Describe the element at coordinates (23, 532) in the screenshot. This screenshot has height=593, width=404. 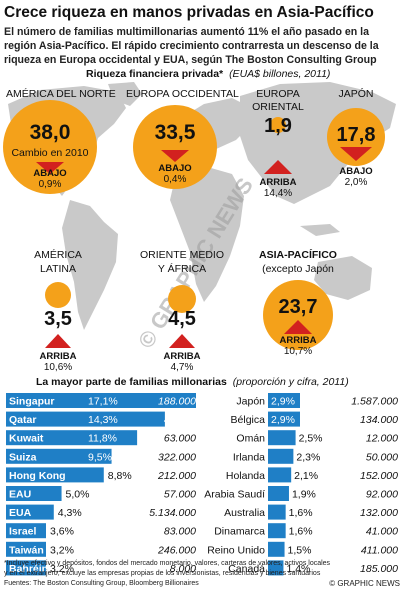
I see `bar-left-country: Israel` at that location.